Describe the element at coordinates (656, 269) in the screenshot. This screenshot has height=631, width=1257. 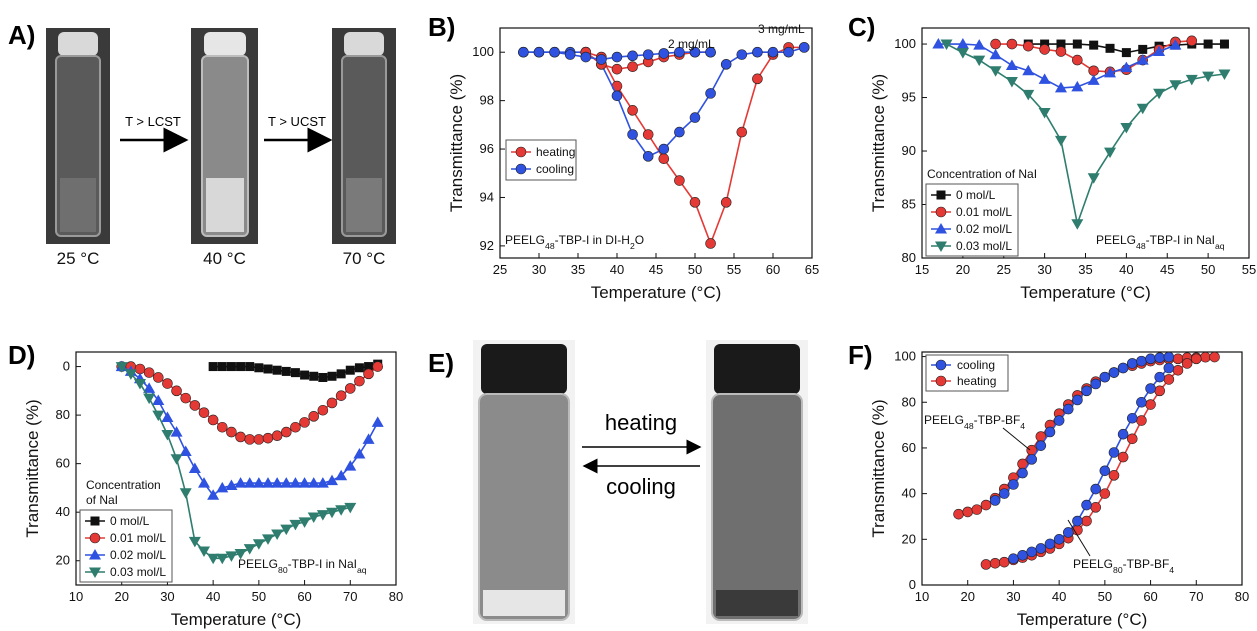
I see `x-tick-label: 45` at that location.